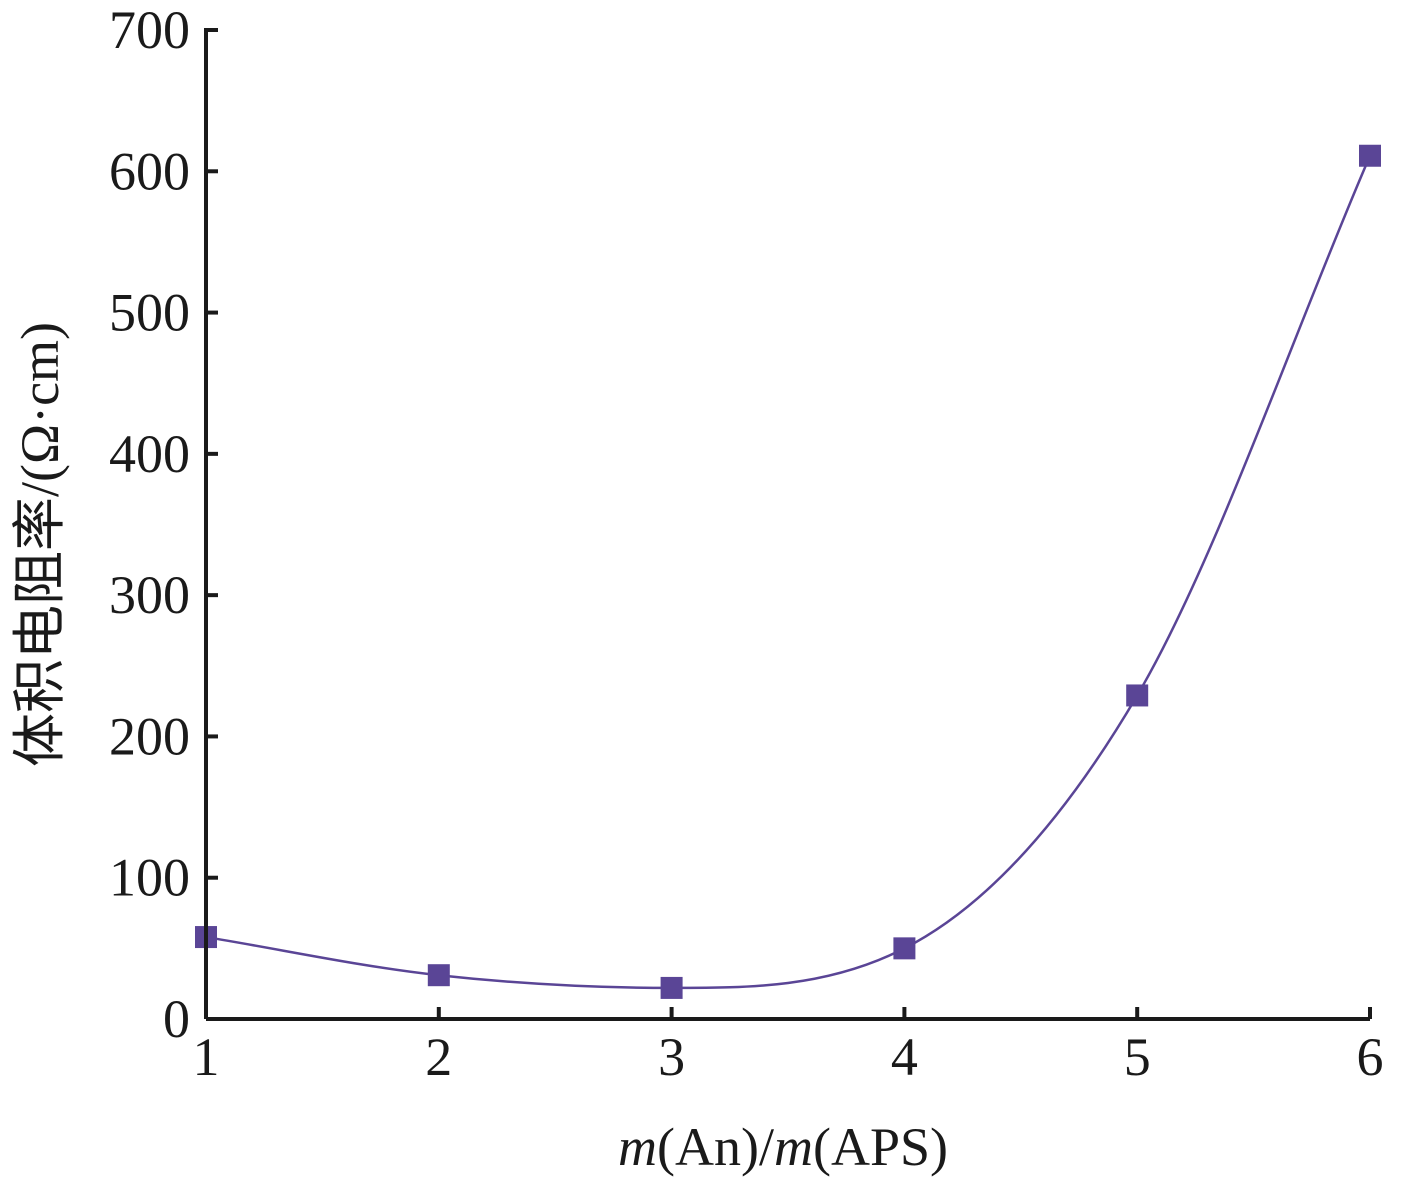 This screenshot has height=1181, width=1417. I want to click on y-tick-label: 600, so click(149, 171).